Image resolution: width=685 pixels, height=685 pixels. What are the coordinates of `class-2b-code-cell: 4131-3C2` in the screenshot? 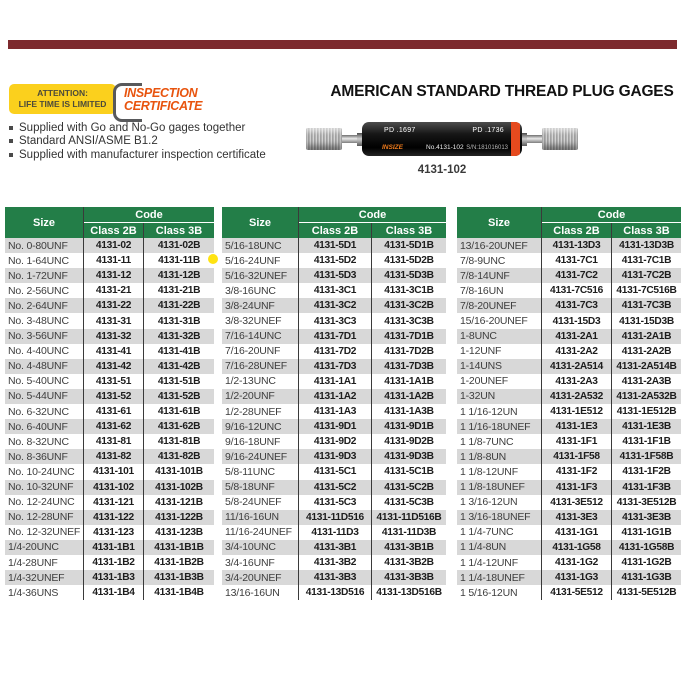 It's located at (334, 306).